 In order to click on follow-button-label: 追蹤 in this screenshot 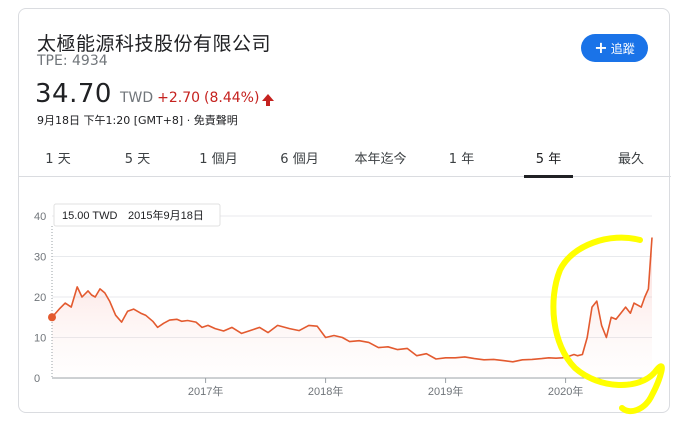, I will do `click(622, 48)`.